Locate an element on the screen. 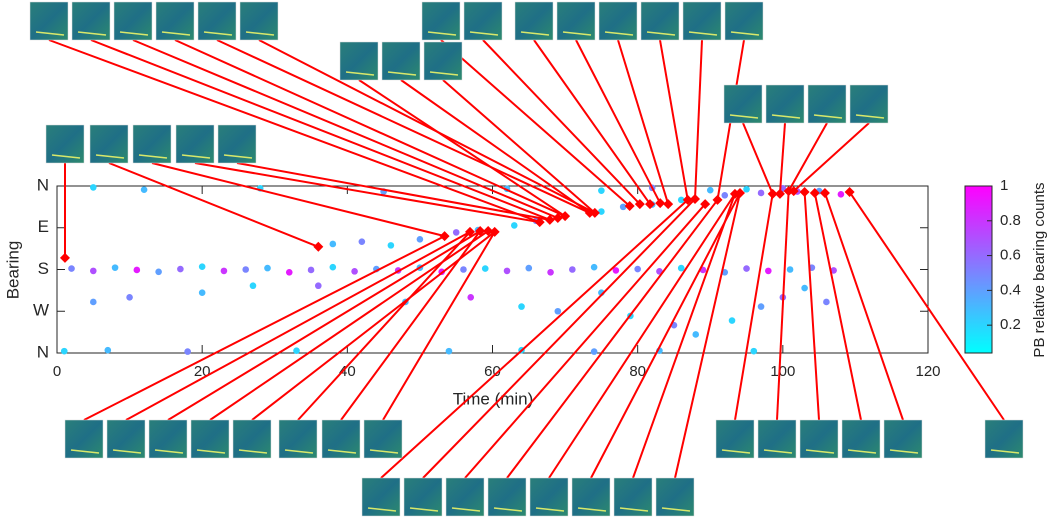 The width and height of the screenshot is (1052, 522). y-tick-label: E is located at coordinates (43, 226).